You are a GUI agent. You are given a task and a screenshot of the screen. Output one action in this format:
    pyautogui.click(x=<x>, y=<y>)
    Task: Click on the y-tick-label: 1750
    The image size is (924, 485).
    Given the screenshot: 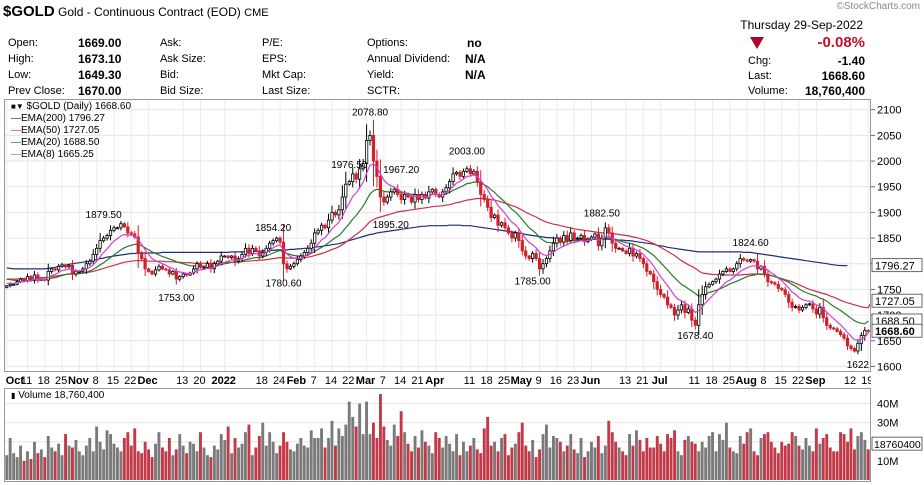 What is the action you would take?
    pyautogui.click(x=889, y=290)
    